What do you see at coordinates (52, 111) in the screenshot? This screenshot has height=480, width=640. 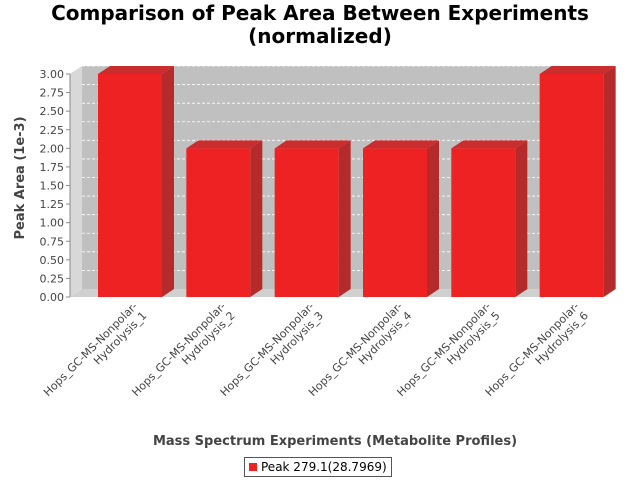 I see `y-tick-label: 2.50` at bounding box center [52, 111].